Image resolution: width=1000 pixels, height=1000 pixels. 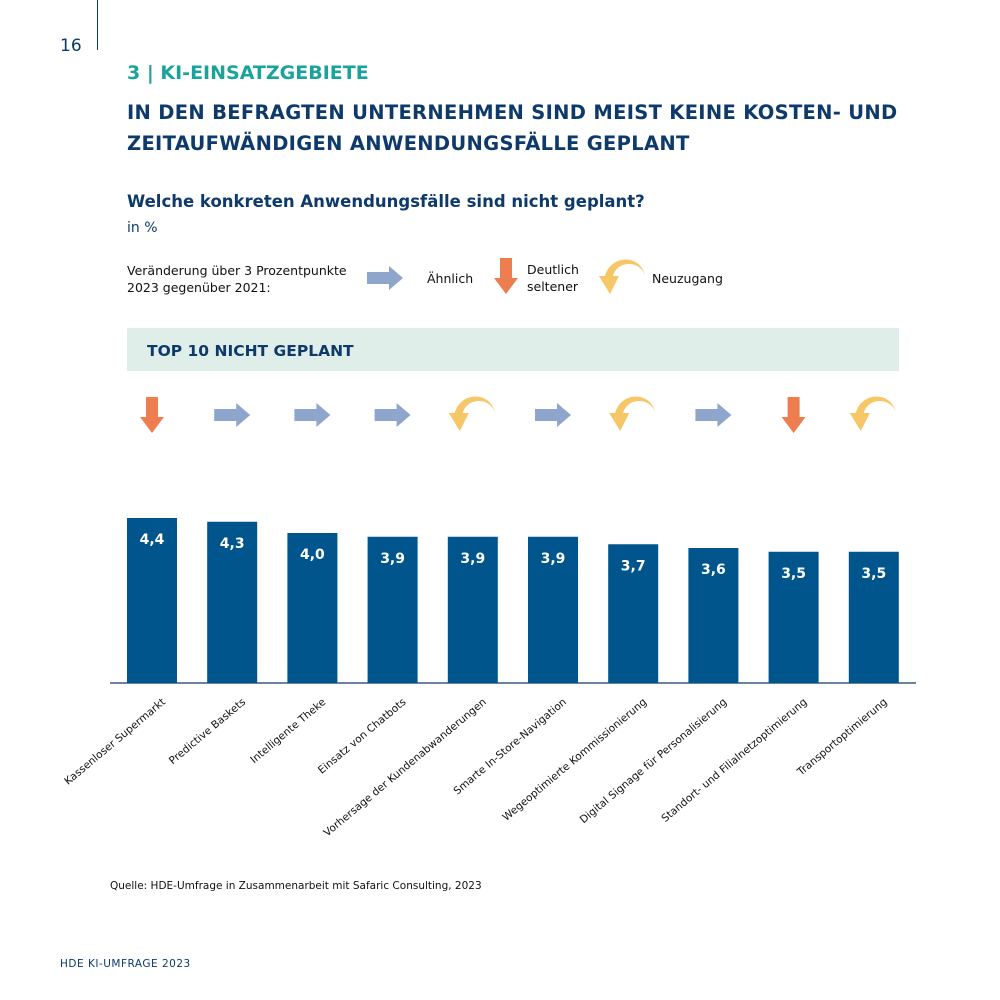 I want to click on legend-label: Deutlich seltener, so click(x=553, y=278).